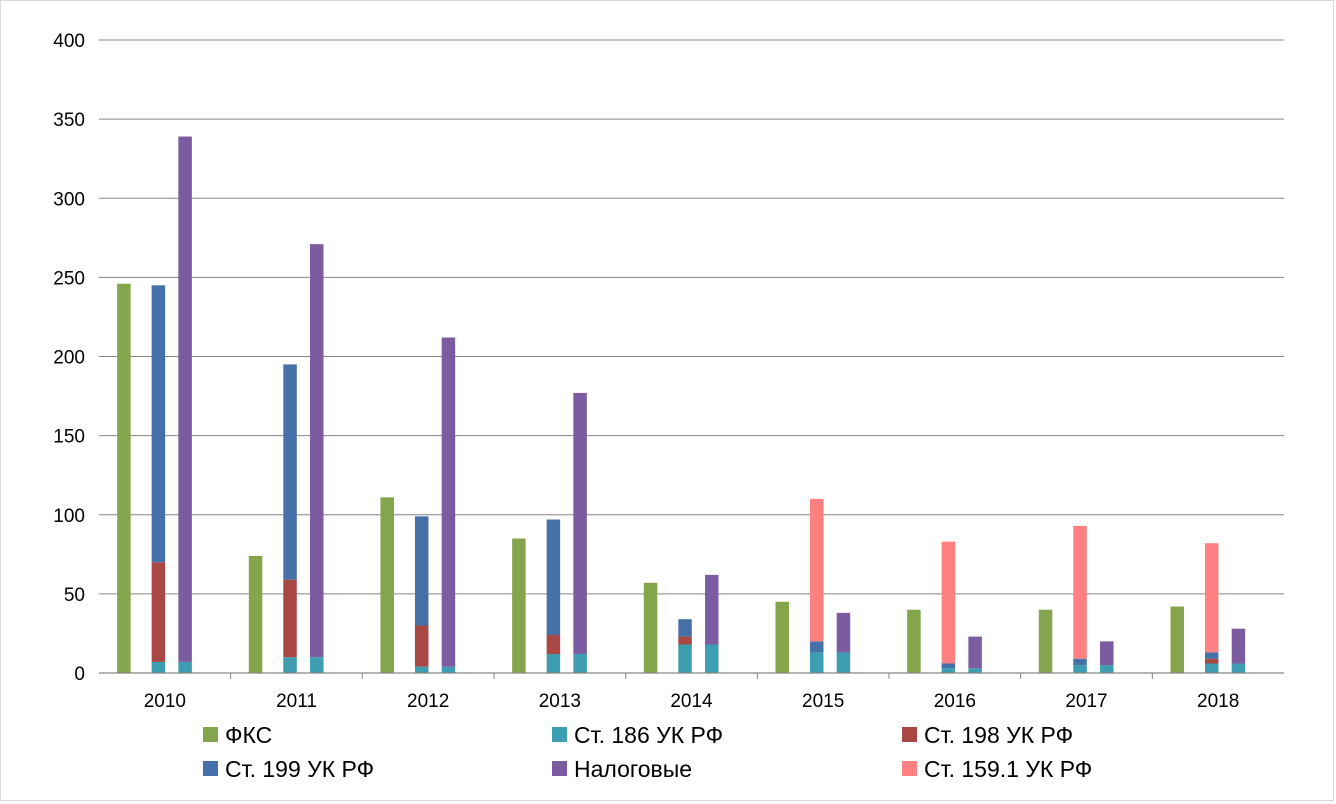 The image size is (1336, 804). I want to click on bar-2011-ст-198-ук-рф, so click(290, 618).